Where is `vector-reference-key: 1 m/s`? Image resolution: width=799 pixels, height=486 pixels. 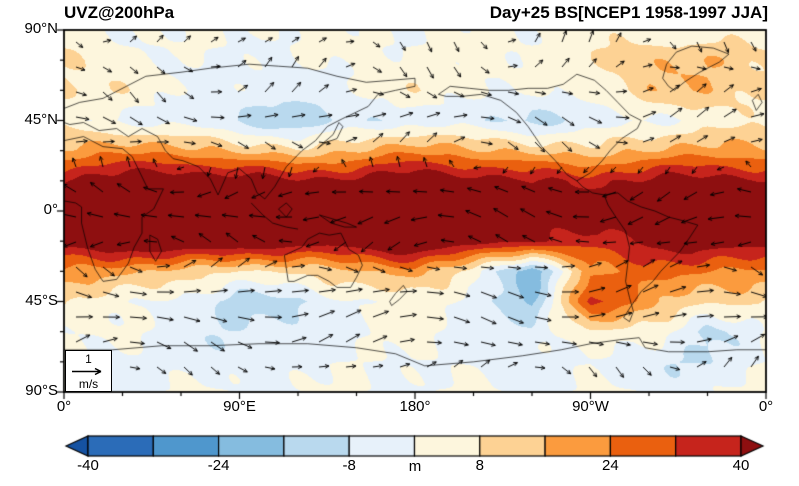 vector-reference-key: 1 m/s is located at coordinates (88, 371).